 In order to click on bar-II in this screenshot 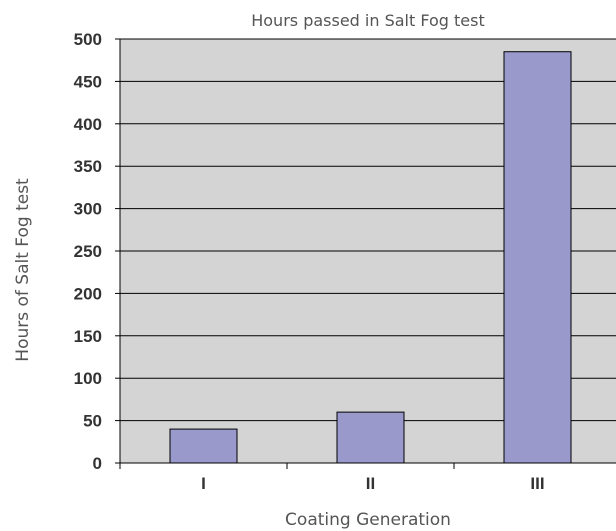, I will do `click(370, 437)`.